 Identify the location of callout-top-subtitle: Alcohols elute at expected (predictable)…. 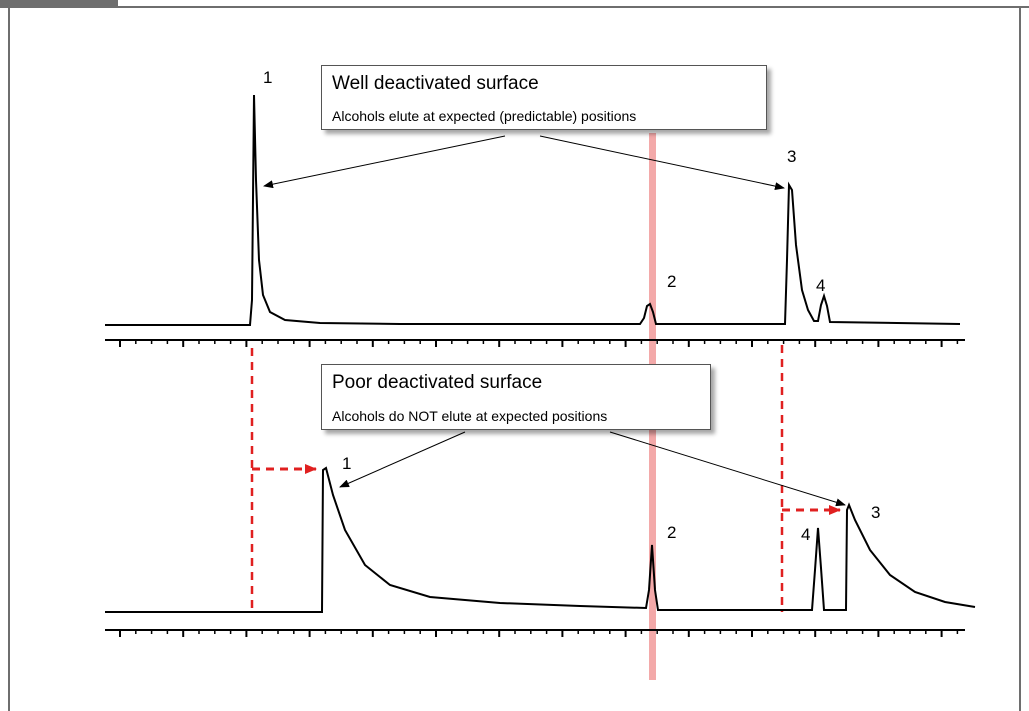
(484, 116).